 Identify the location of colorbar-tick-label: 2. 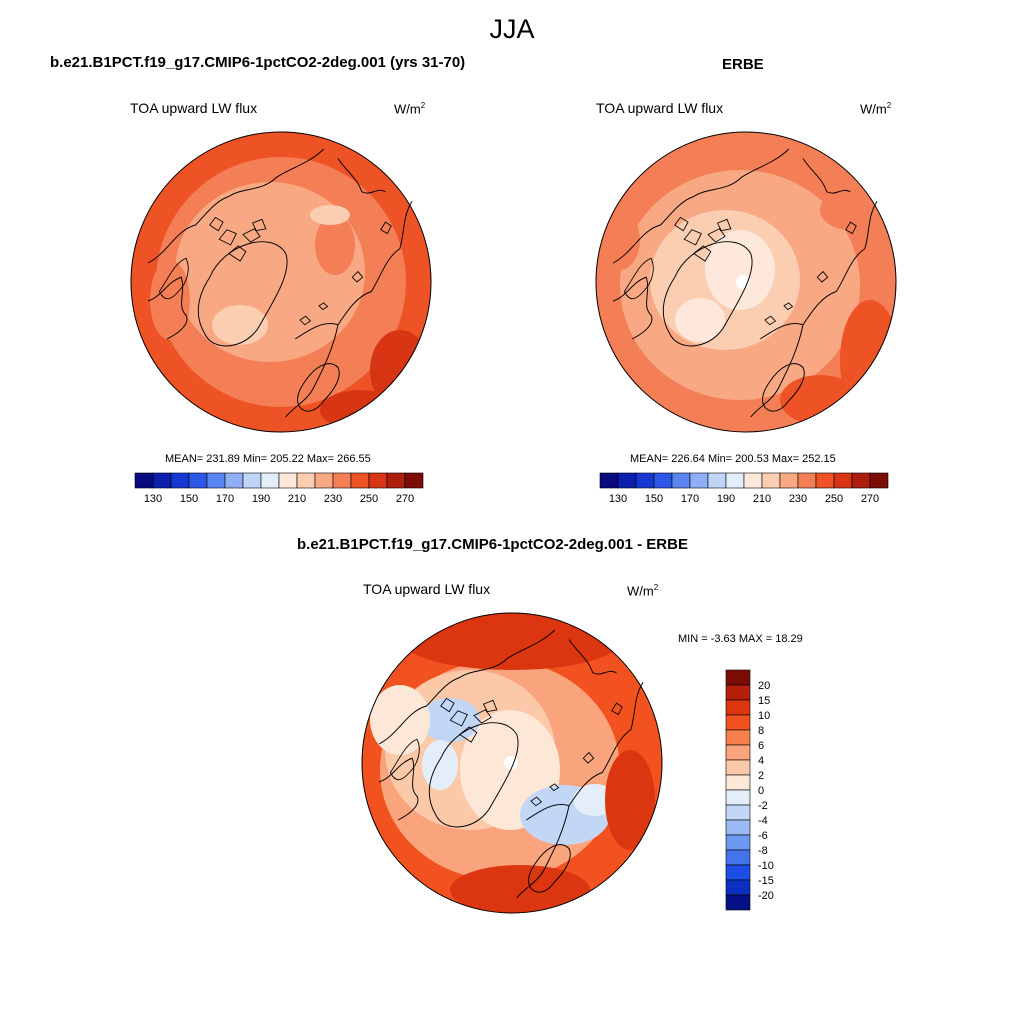
(761, 776).